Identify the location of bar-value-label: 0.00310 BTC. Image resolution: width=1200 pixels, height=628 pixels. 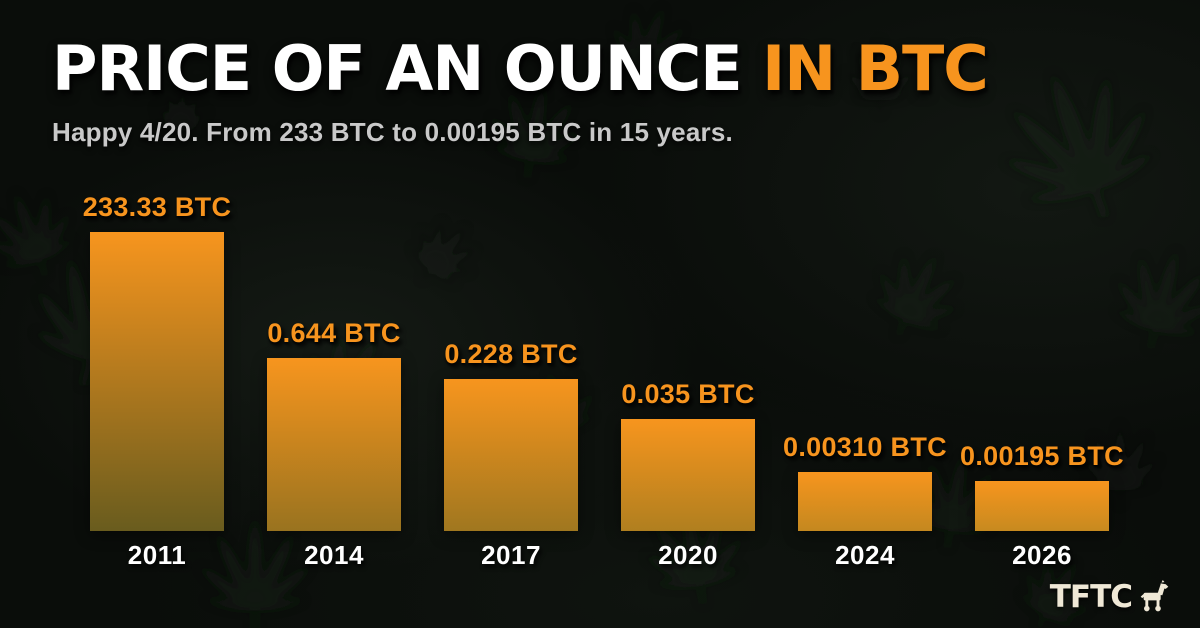
(865, 447).